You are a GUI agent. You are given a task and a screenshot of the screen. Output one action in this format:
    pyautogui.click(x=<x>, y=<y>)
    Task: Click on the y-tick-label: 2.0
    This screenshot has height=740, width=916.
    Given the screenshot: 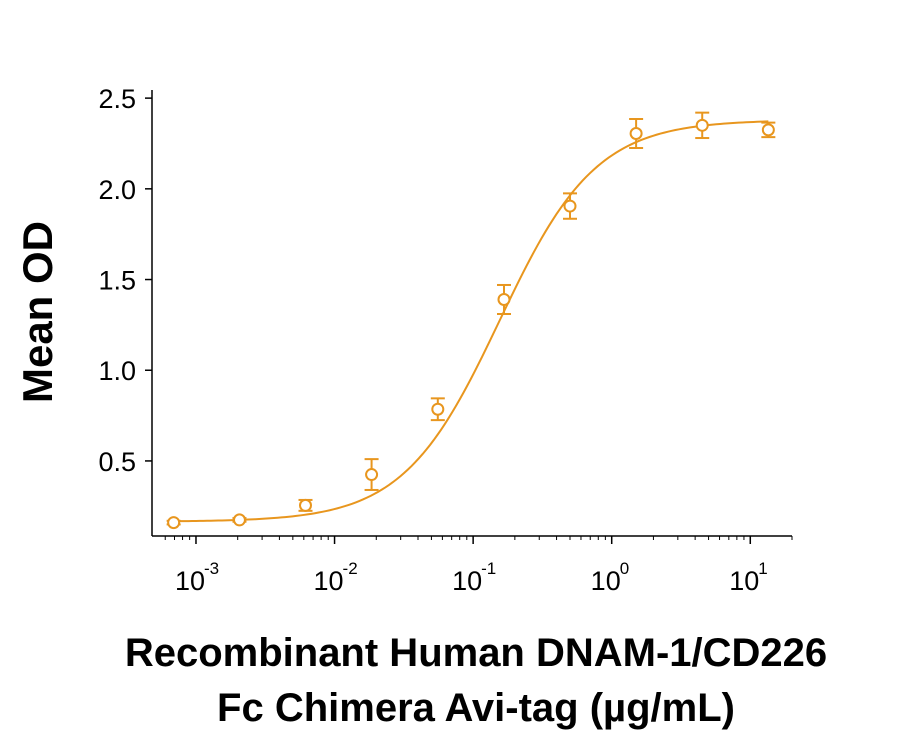 What is the action you would take?
    pyautogui.click(x=117, y=190)
    